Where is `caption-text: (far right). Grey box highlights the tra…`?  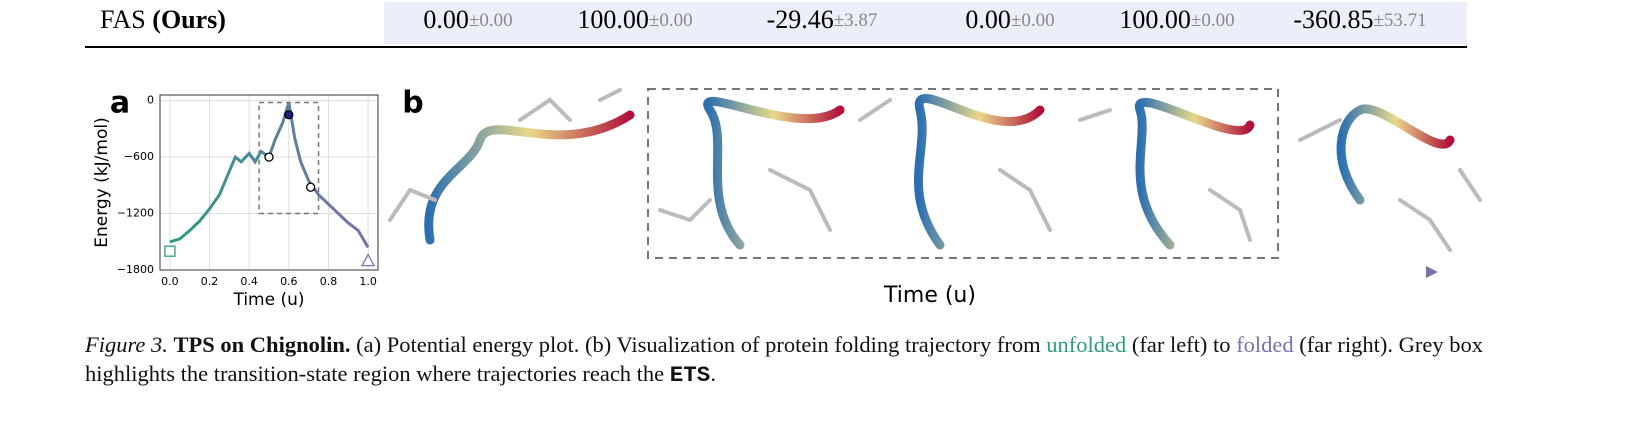
caption-text: (far right). Grey box highlights the tra… is located at coordinates (784, 359).